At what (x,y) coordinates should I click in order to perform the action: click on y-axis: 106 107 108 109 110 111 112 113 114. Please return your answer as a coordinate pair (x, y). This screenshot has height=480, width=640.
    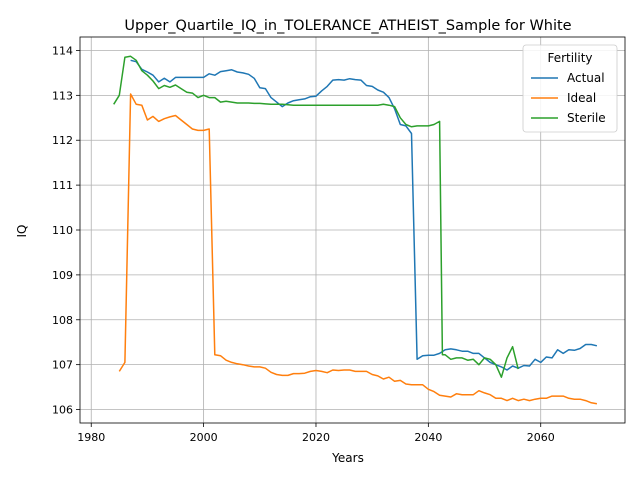
    Looking at the image, I should click on (66, 230).